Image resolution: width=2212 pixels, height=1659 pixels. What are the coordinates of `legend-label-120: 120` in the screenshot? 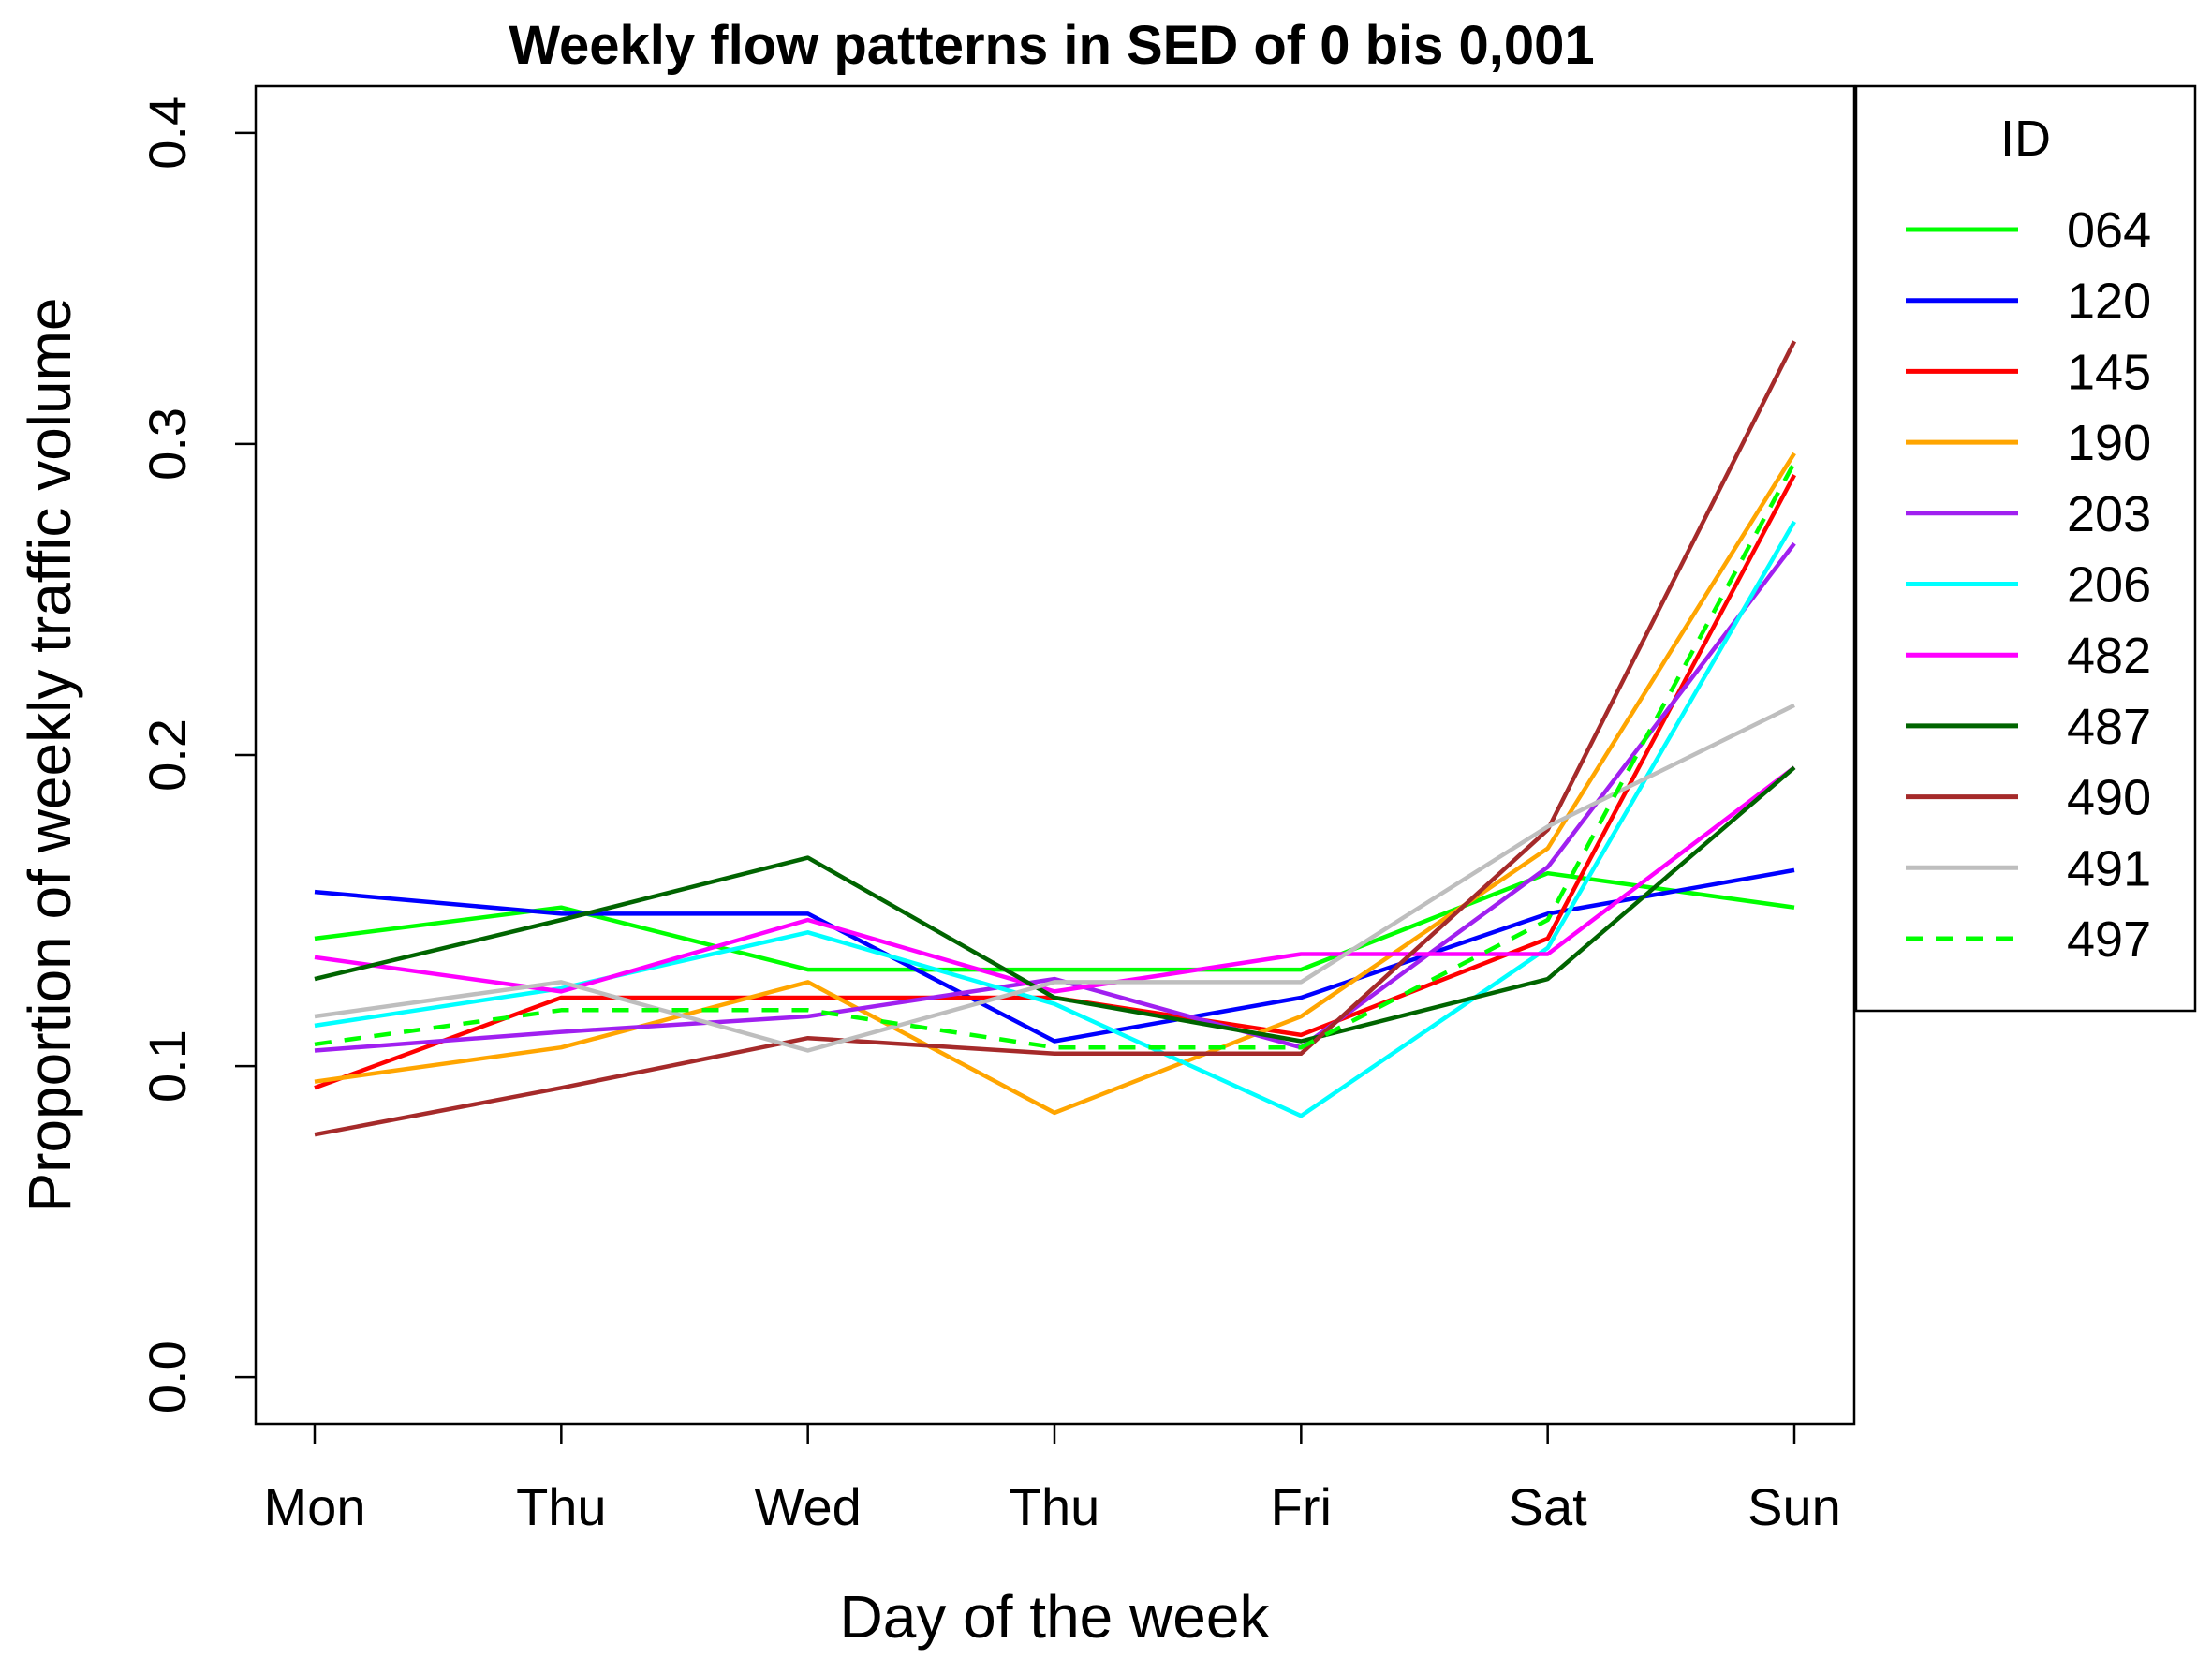 It's located at (2109, 302).